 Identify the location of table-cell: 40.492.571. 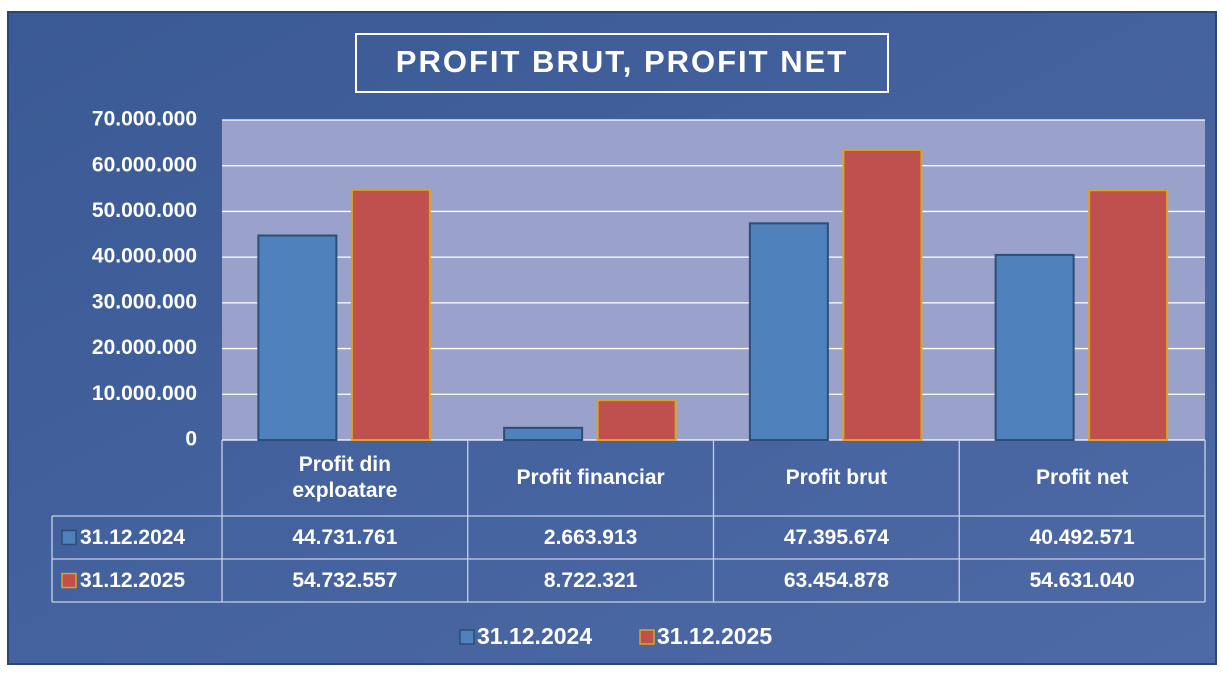
(1082, 537).